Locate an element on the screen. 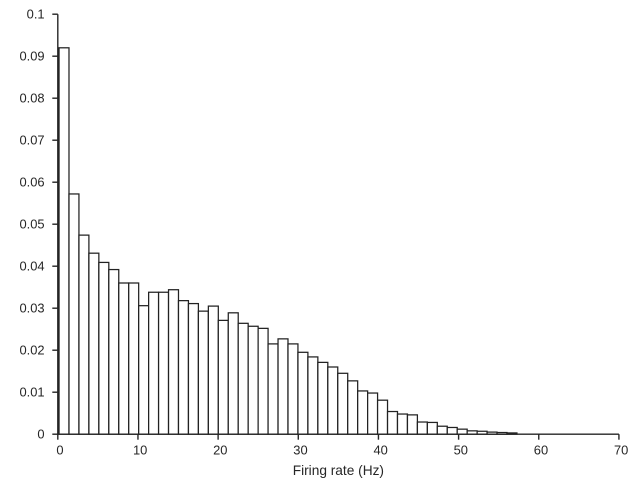  svg-text: 0.08 is located at coordinates (32, 97).